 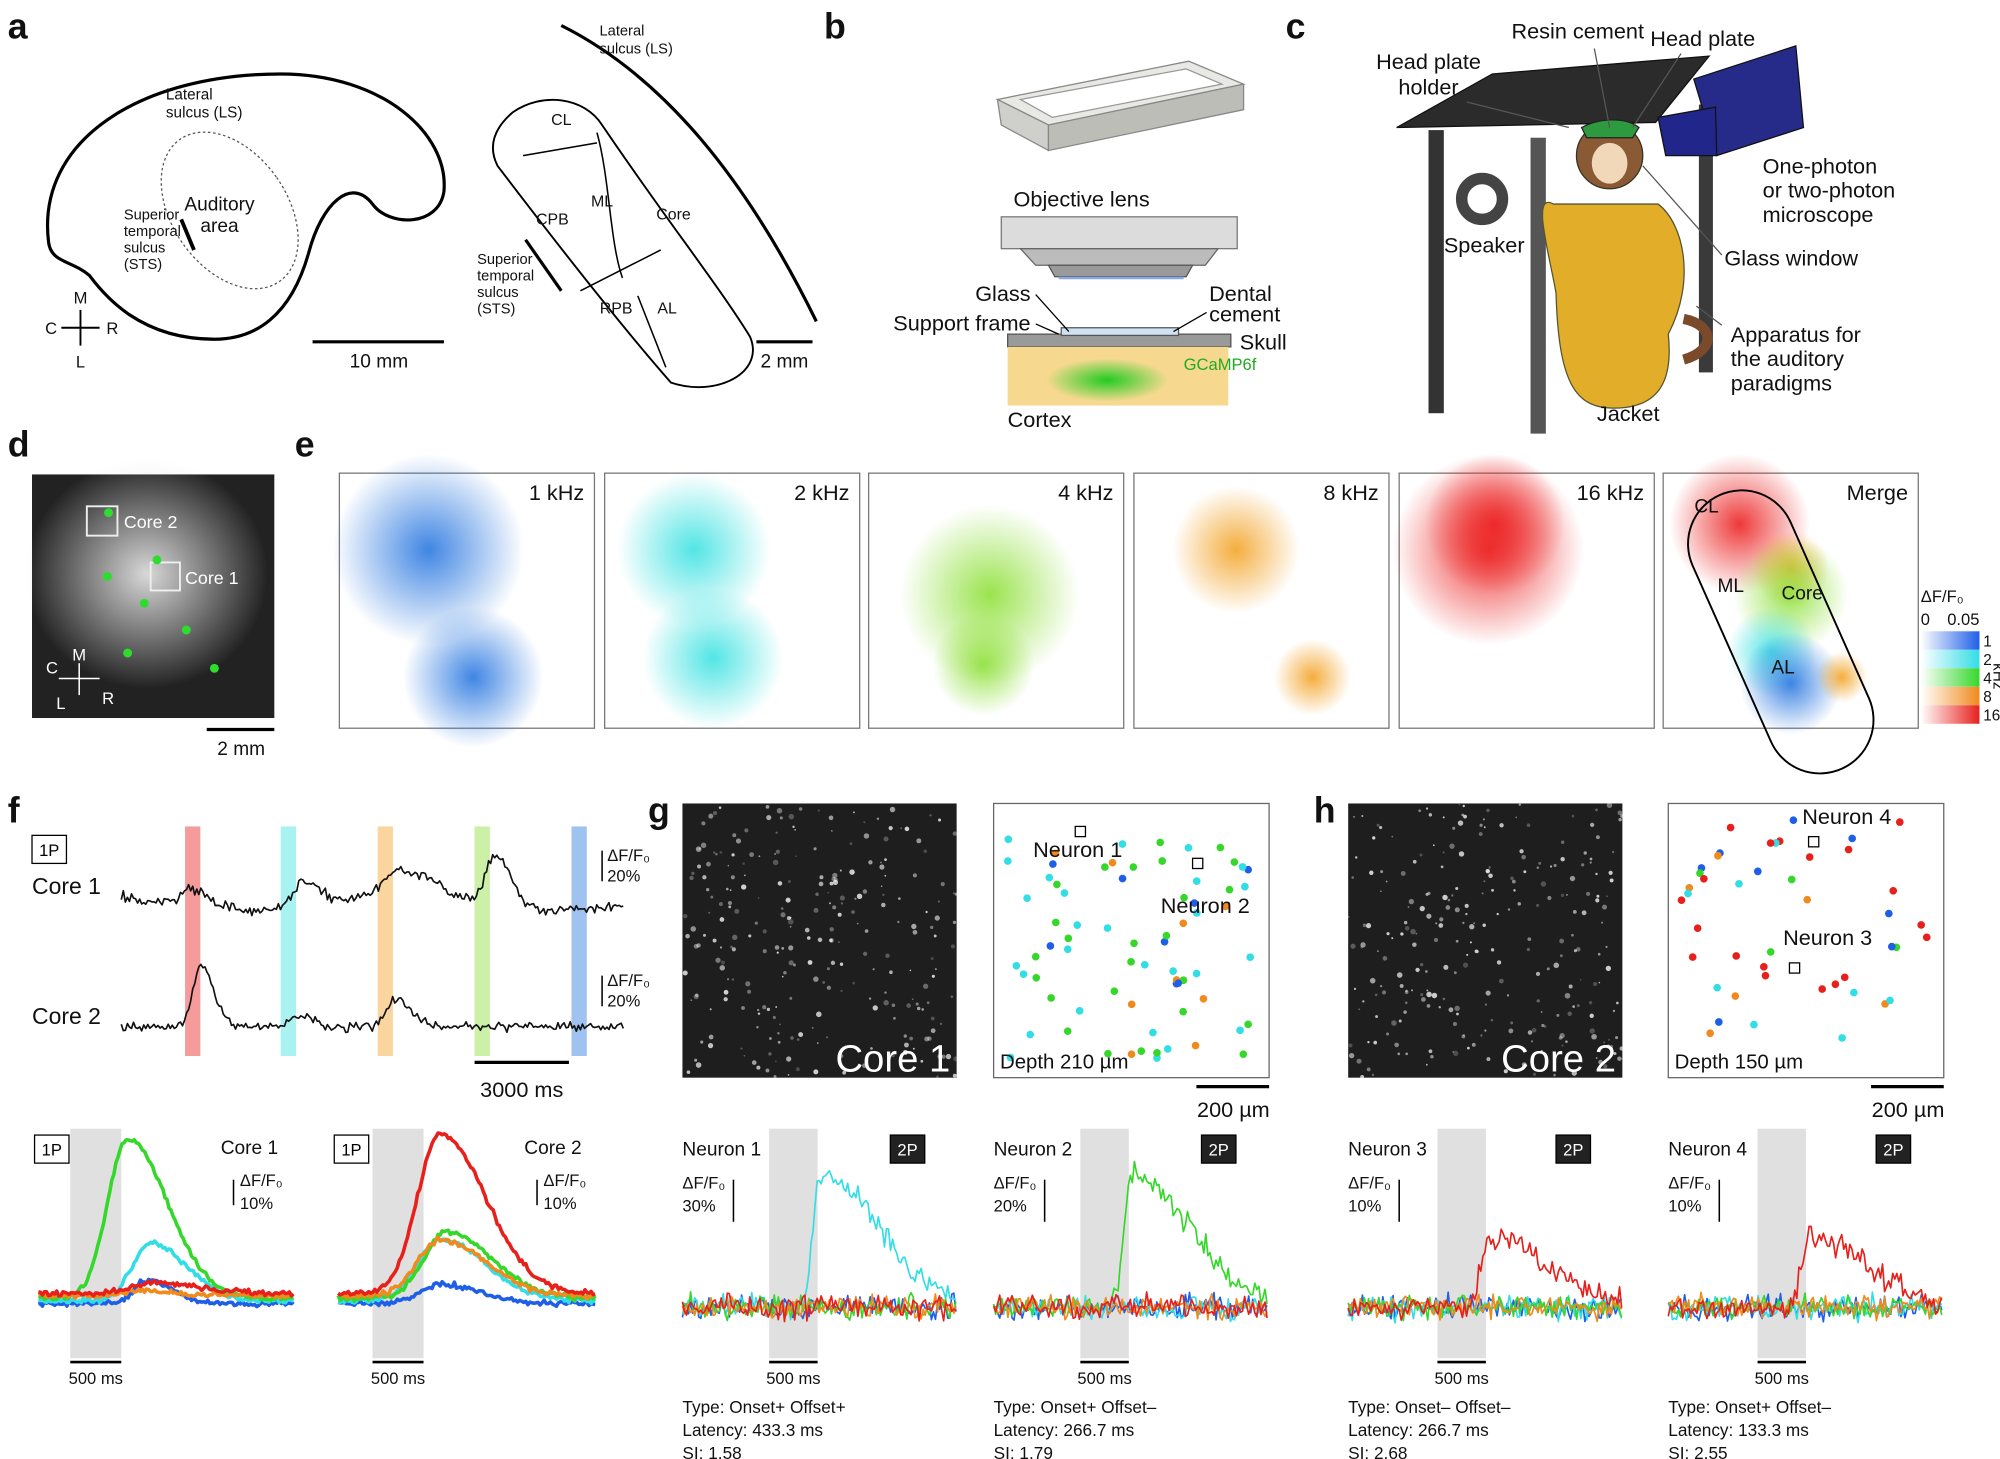 I want to click on glass-window, so click(x=1120, y=332).